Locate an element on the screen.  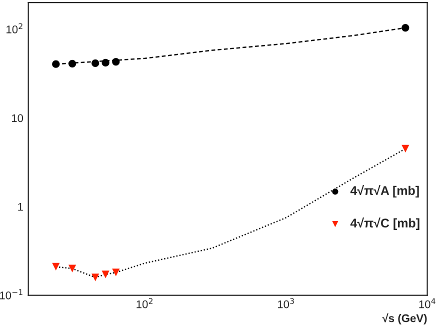
y-tick-label: 10$^{2}$ is located at coordinates (14, 28).